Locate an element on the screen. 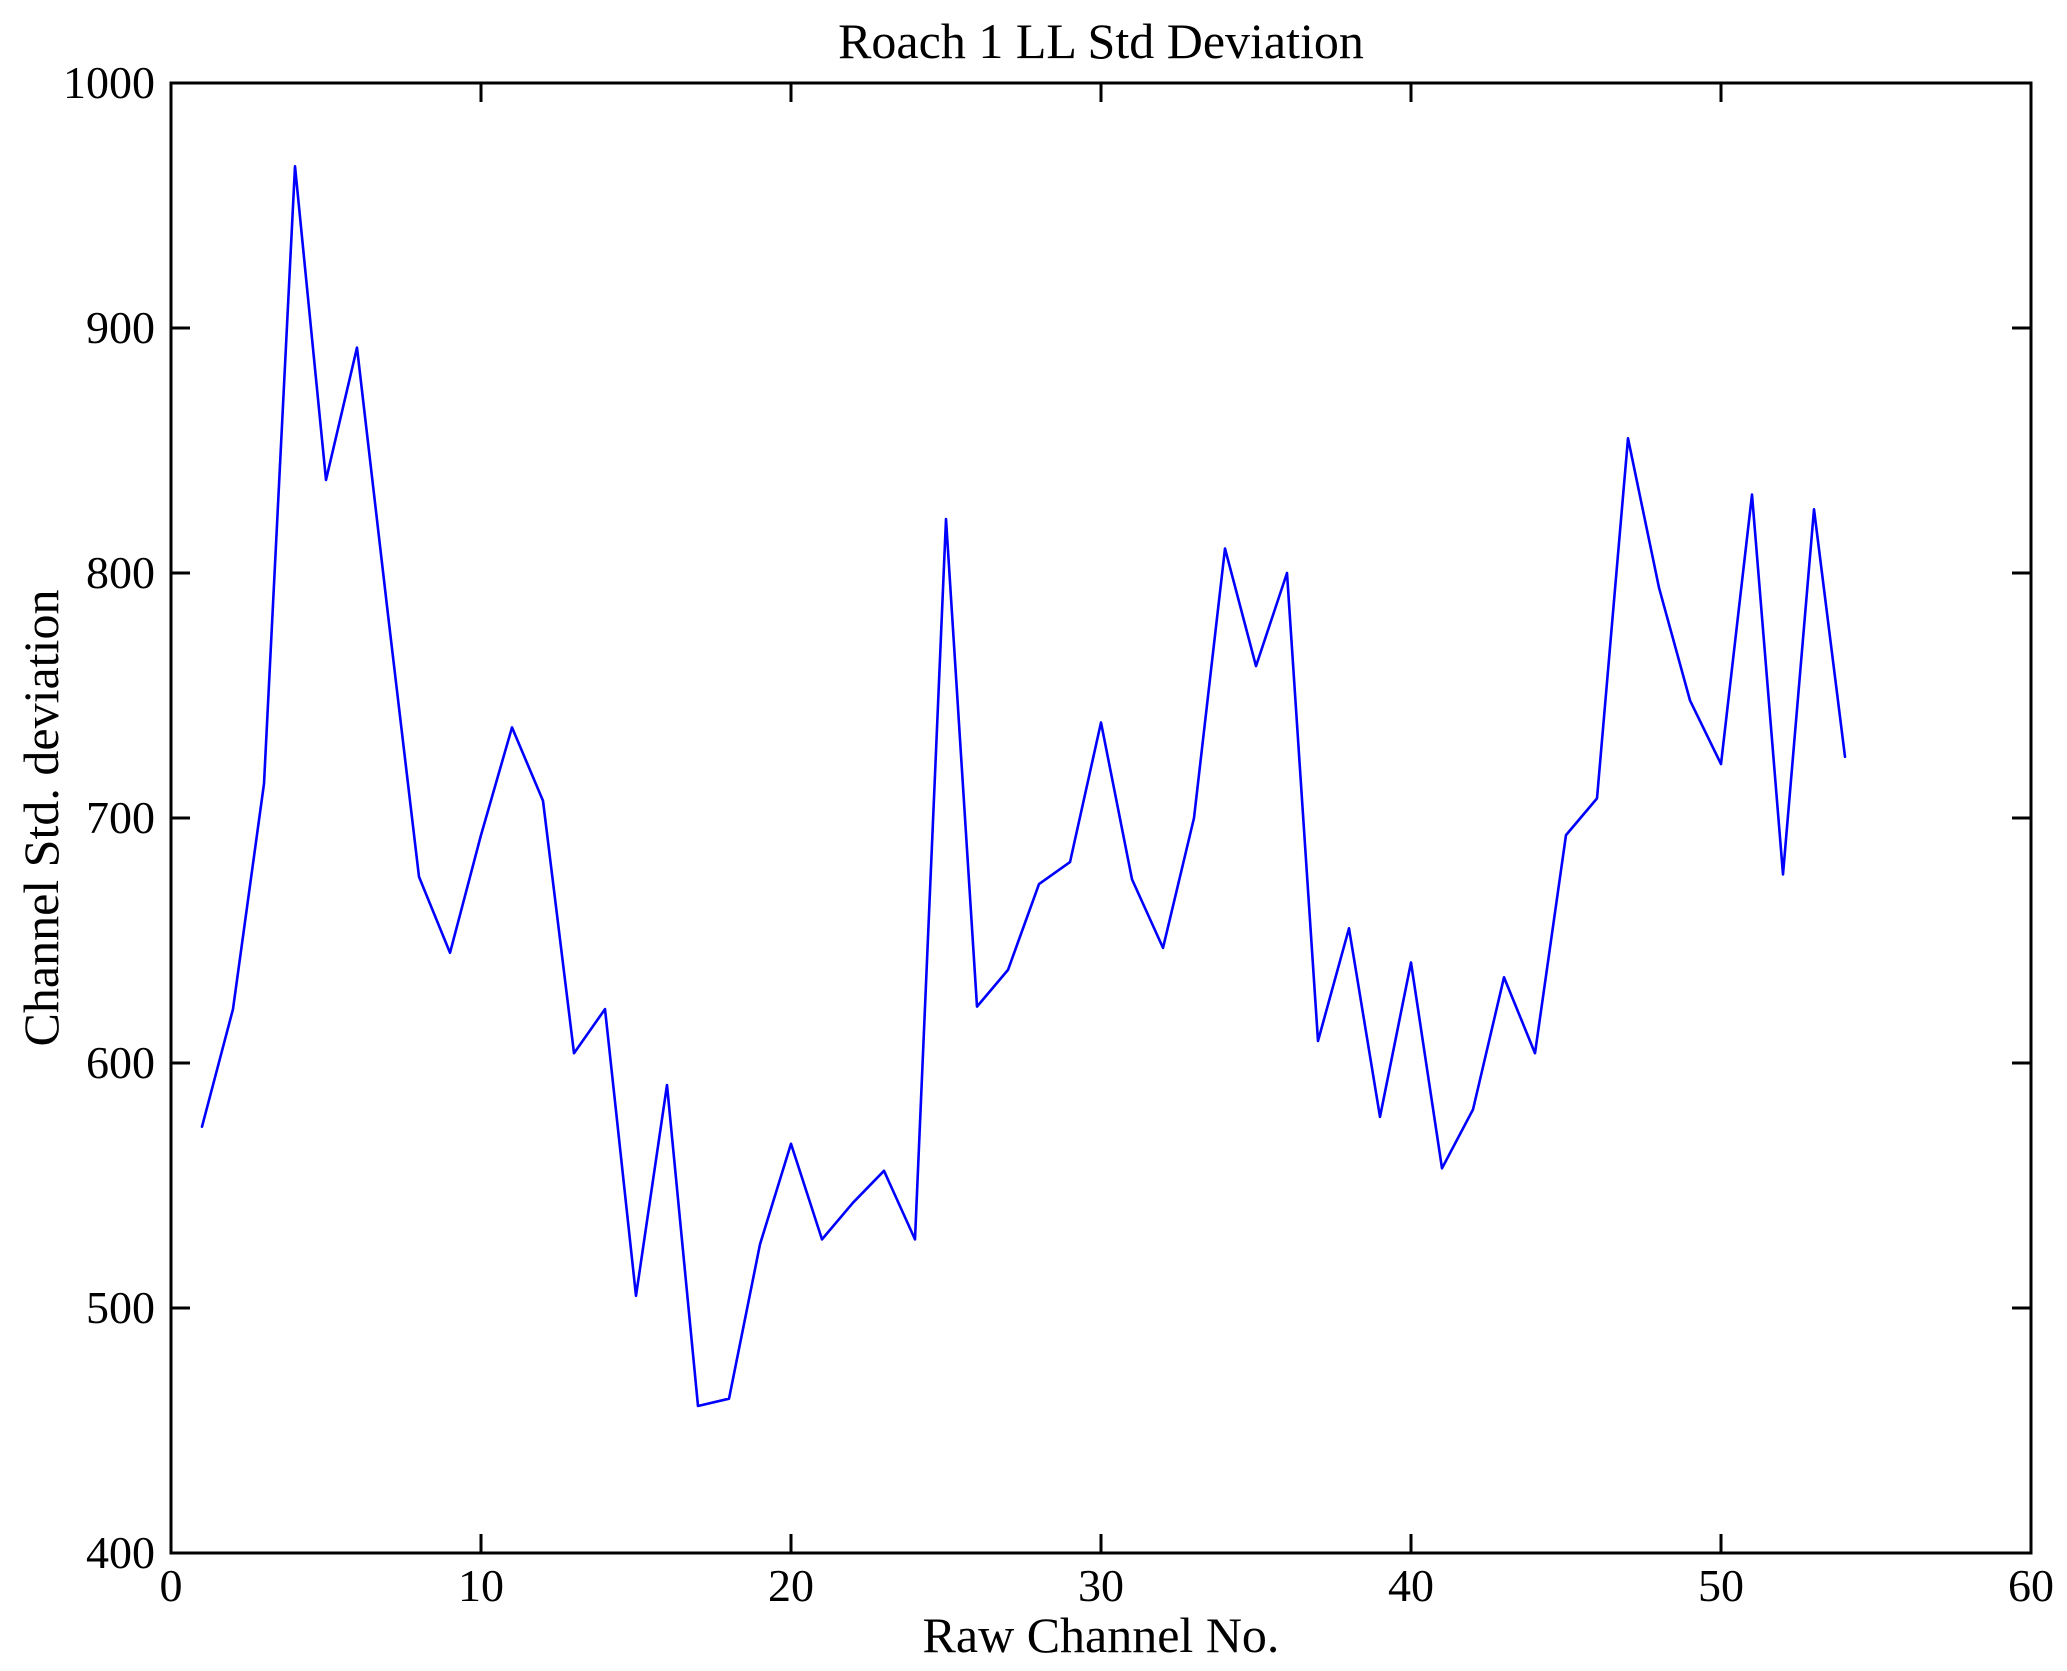 This screenshot has width=2067, height=1671. chart-title: Roach 1 LL Std Deviation is located at coordinates (1101, 41).